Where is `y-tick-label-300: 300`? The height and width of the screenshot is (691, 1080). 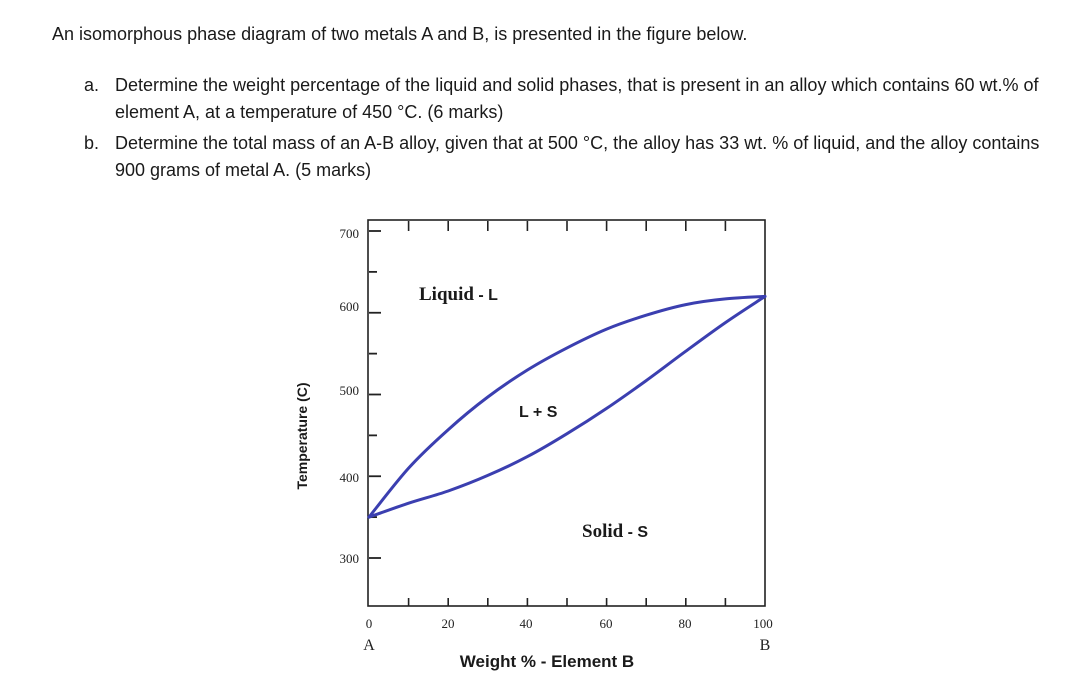
y-tick-label-300: 300 is located at coordinates (350, 558).